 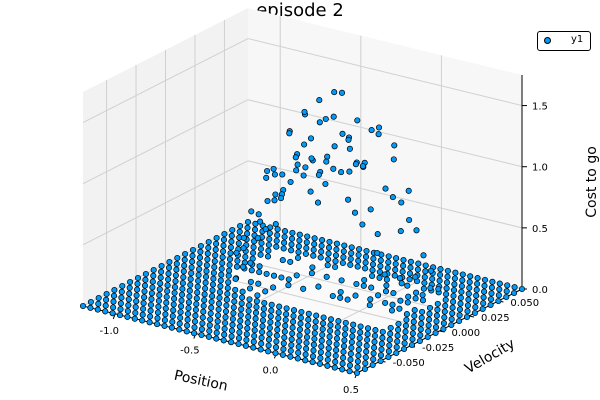 I want to click on z-grid-line, so click(x=165, y=81).